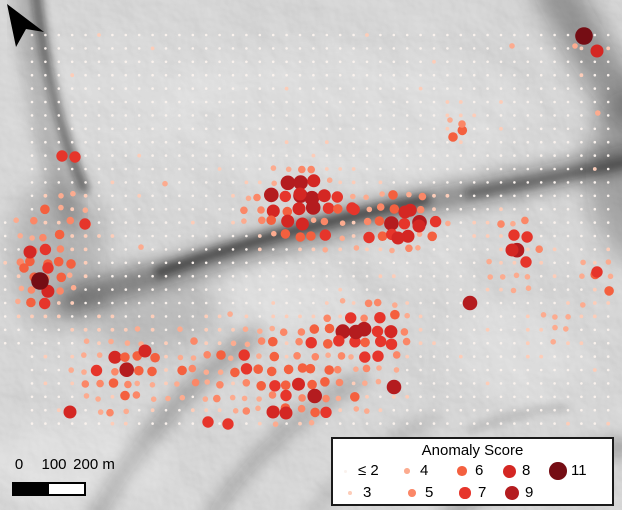 The width and height of the screenshot is (622, 510). Describe the element at coordinates (66, 489) in the screenshot. I see `scale-bar-white-segment` at that location.